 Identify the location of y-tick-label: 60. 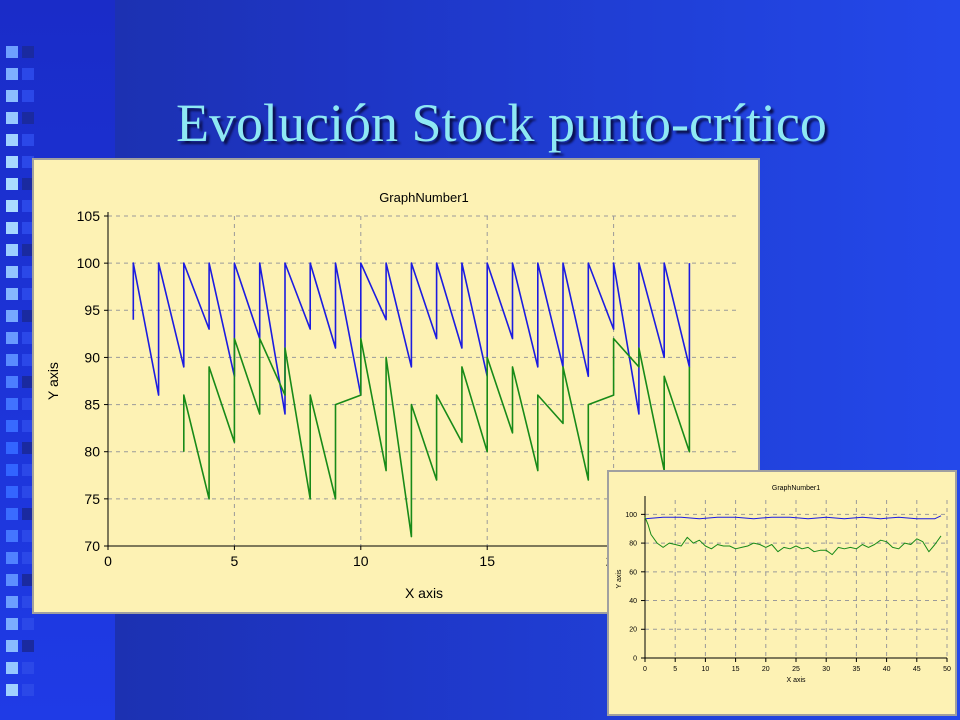
(633, 572).